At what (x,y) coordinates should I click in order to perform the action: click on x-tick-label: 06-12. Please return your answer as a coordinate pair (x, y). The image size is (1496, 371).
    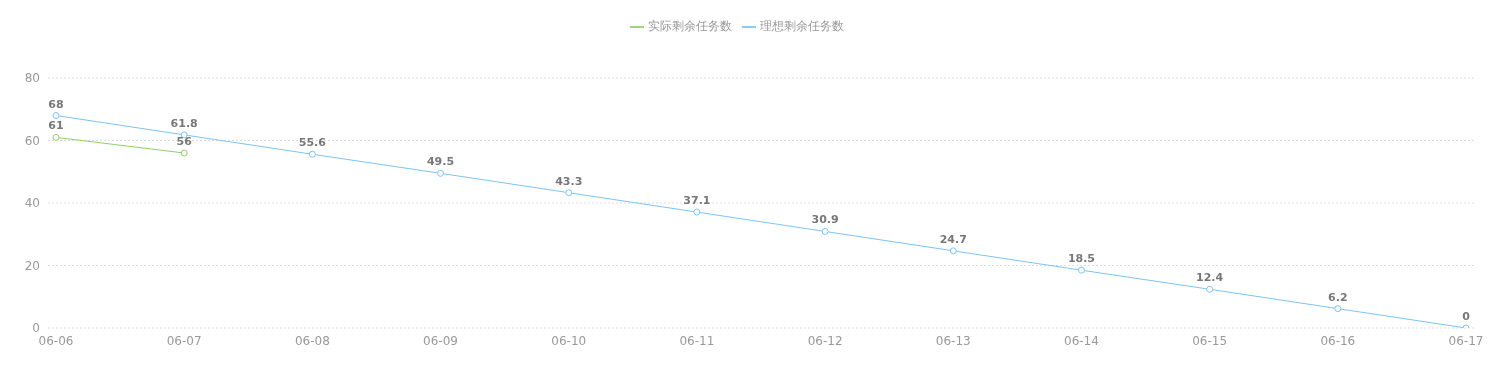
    Looking at the image, I should click on (825, 340).